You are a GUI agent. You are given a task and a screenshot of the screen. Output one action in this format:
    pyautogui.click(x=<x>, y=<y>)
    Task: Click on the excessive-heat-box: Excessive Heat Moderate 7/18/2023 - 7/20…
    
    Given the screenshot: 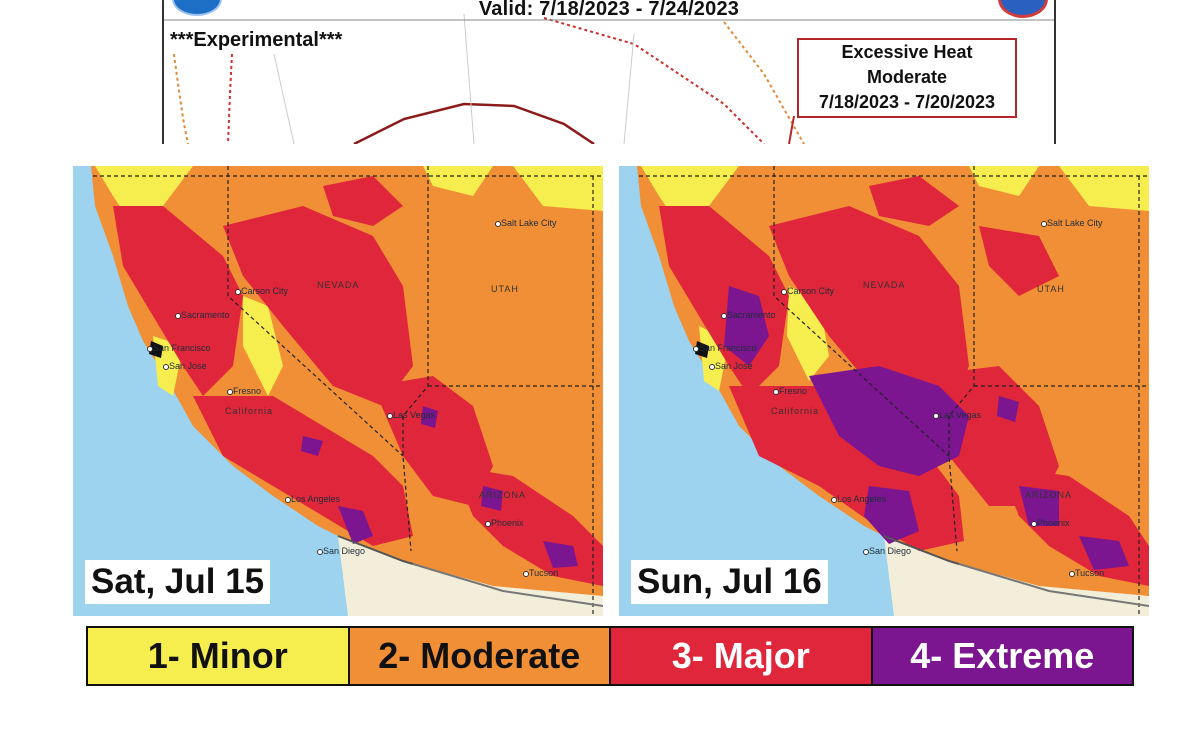 What is the action you would take?
    pyautogui.click(x=907, y=78)
    